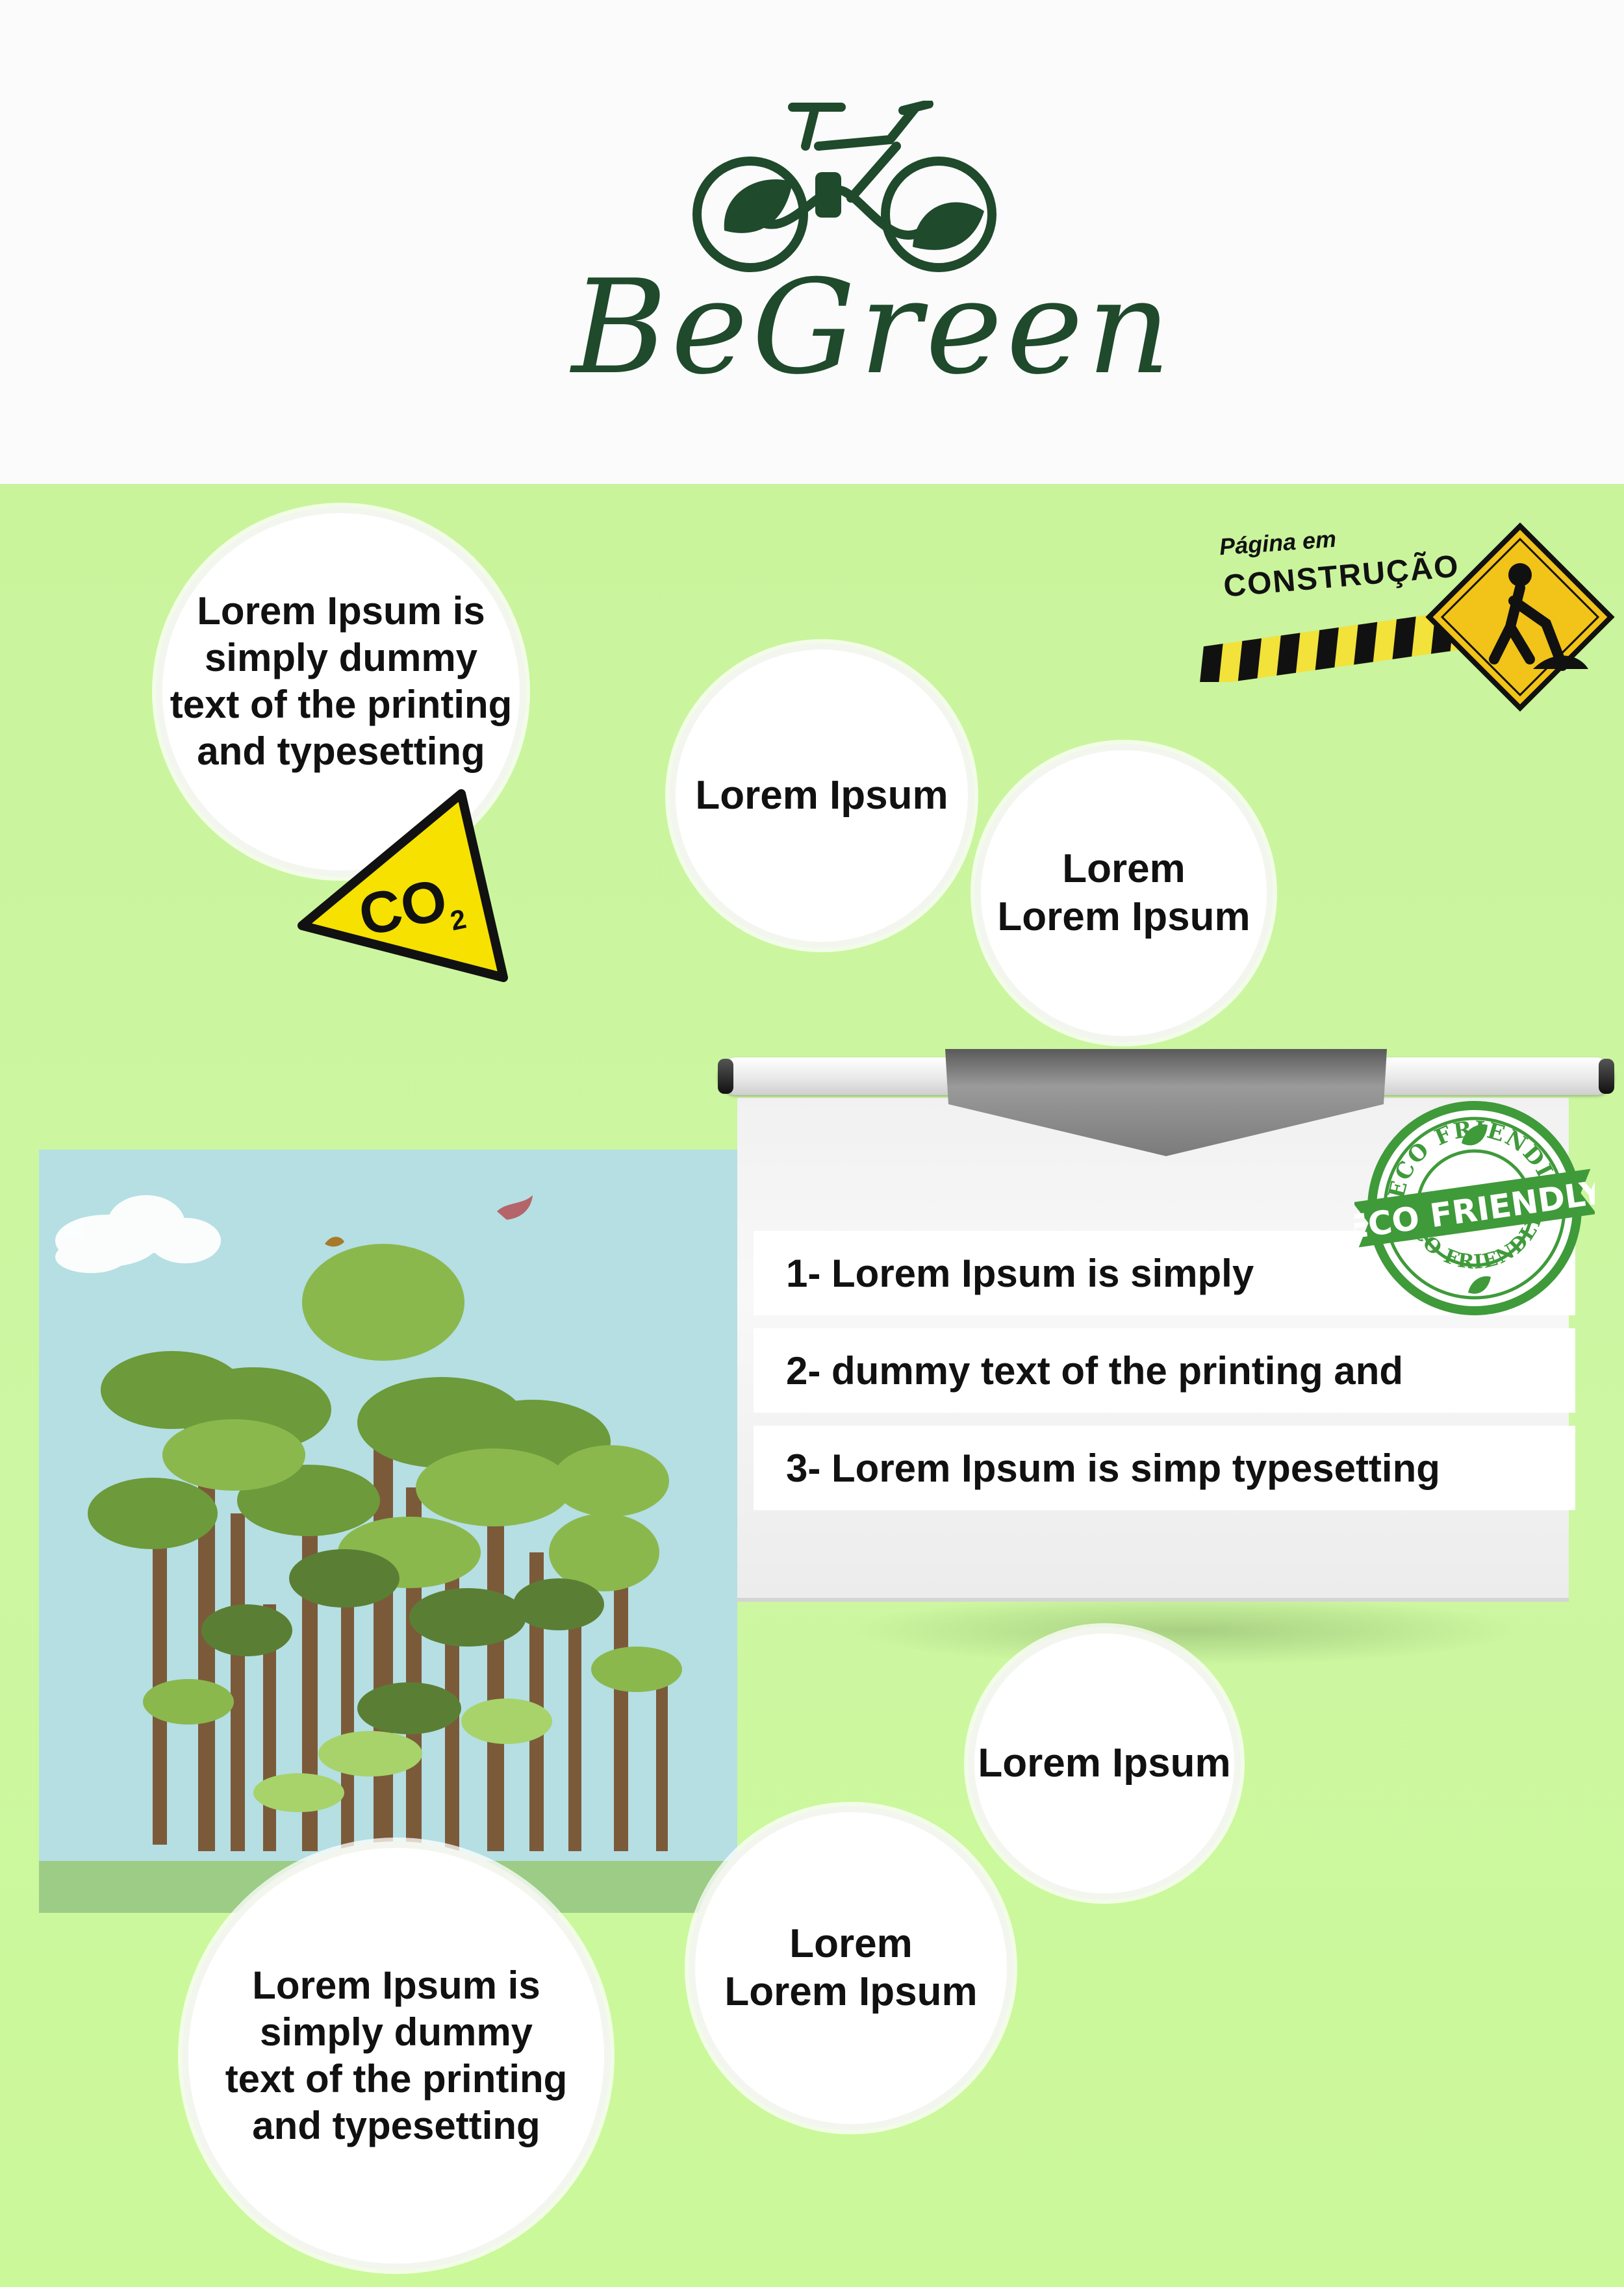 The width and height of the screenshot is (1624, 2287). Describe the element at coordinates (1474, 1208) in the screenshot. I see `eco-friendly-stamp: ECO FRIENDLY ECO FRIENDLY ECO FRIENDLY` at that location.